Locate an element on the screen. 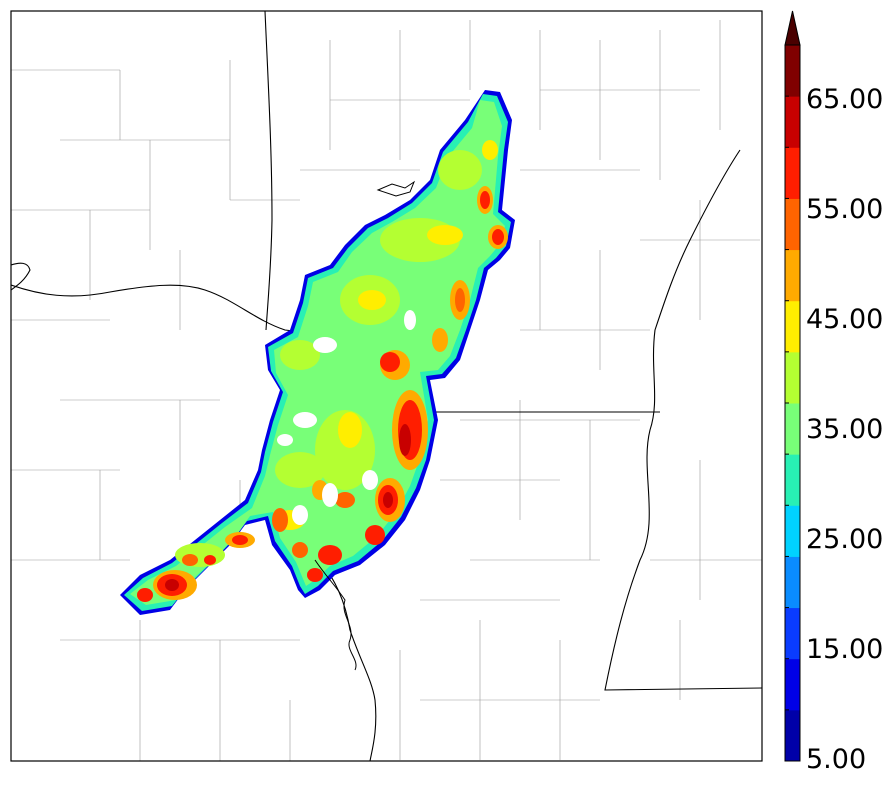  colorbar-label-55: 55.00 is located at coordinates (845, 209).